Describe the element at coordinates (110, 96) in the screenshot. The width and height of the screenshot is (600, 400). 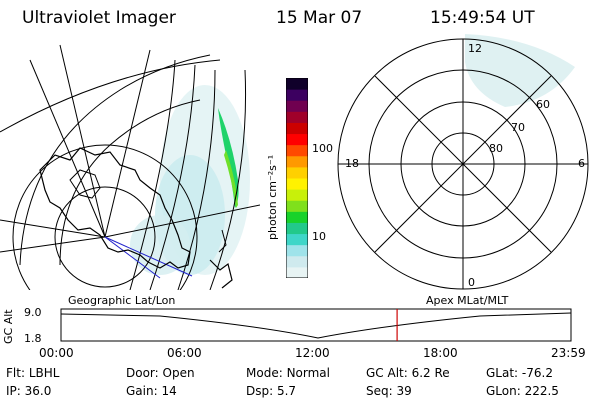
I see `lat-circle` at that location.